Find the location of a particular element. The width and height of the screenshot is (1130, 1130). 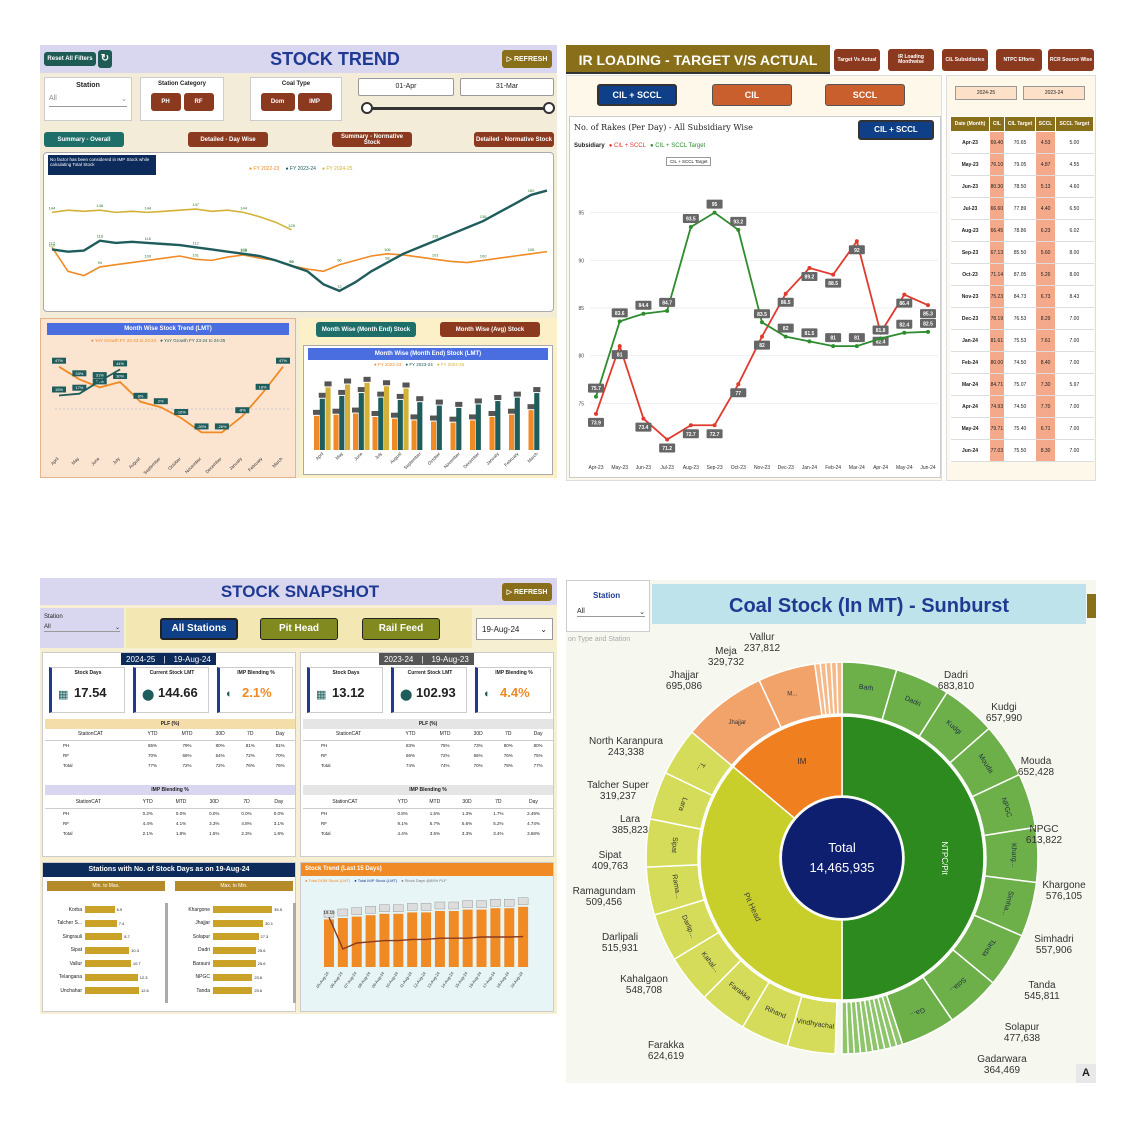

ir-table-cell: 79.71 is located at coordinates (997, 428).